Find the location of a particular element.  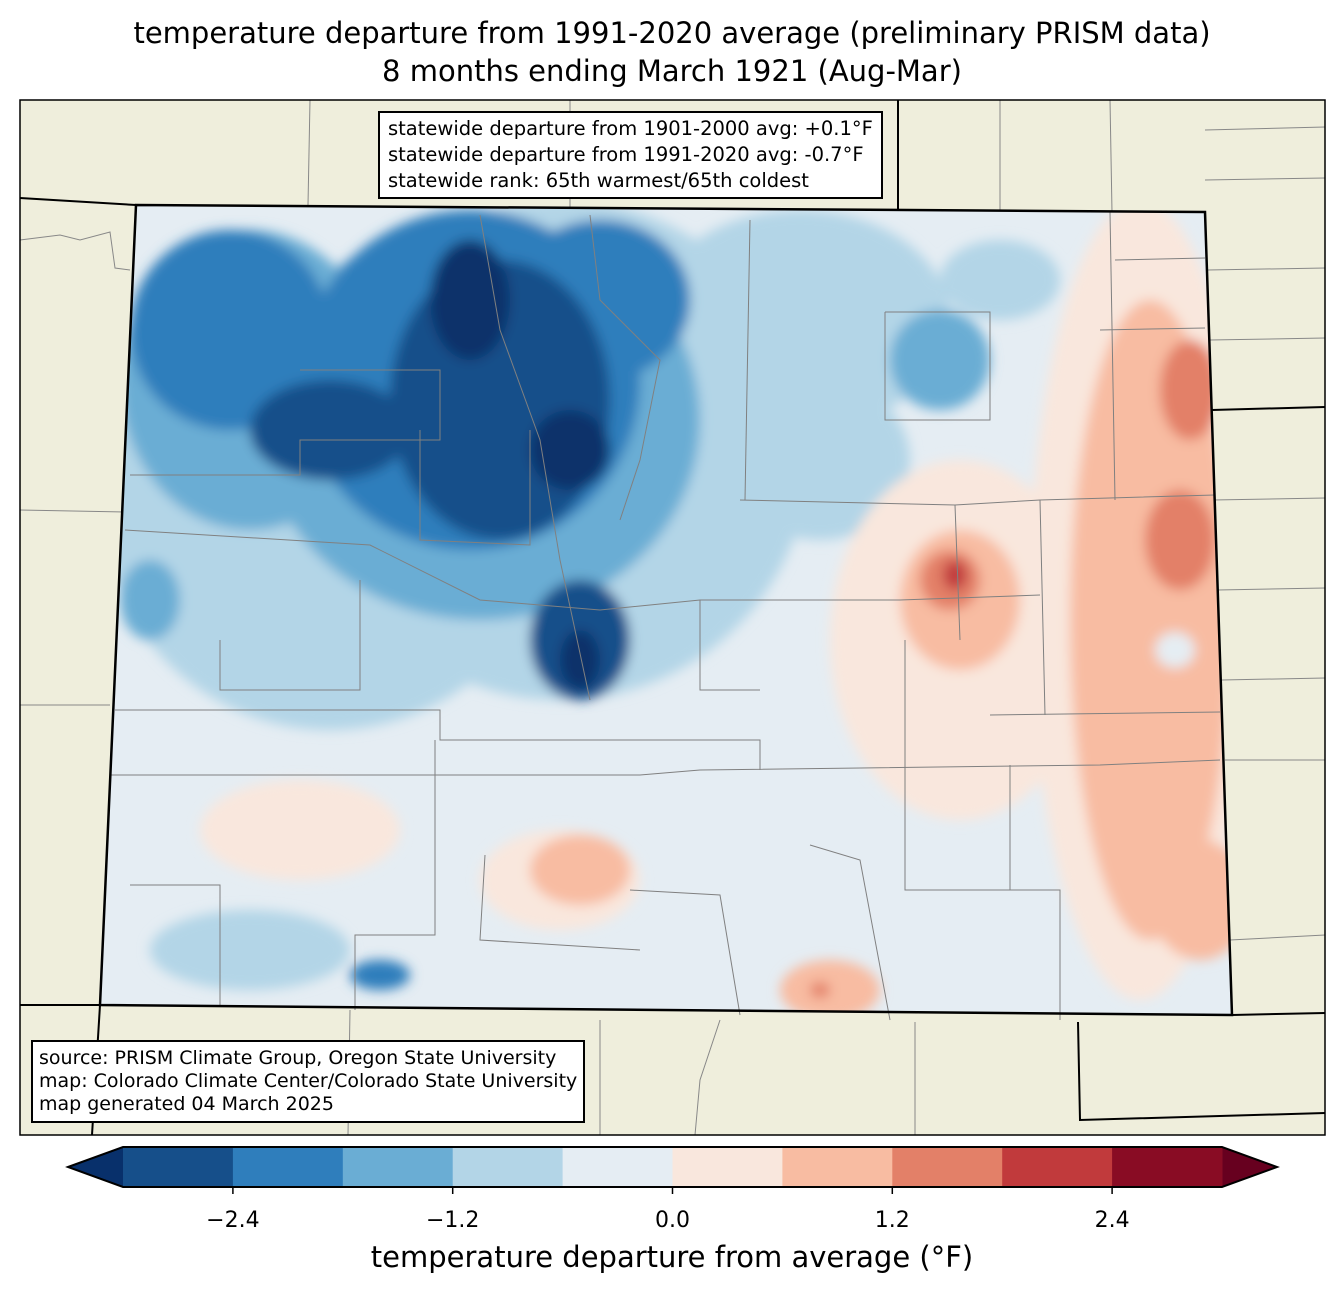

colorbar-tick-label: −1.2 is located at coordinates (452, 1220).